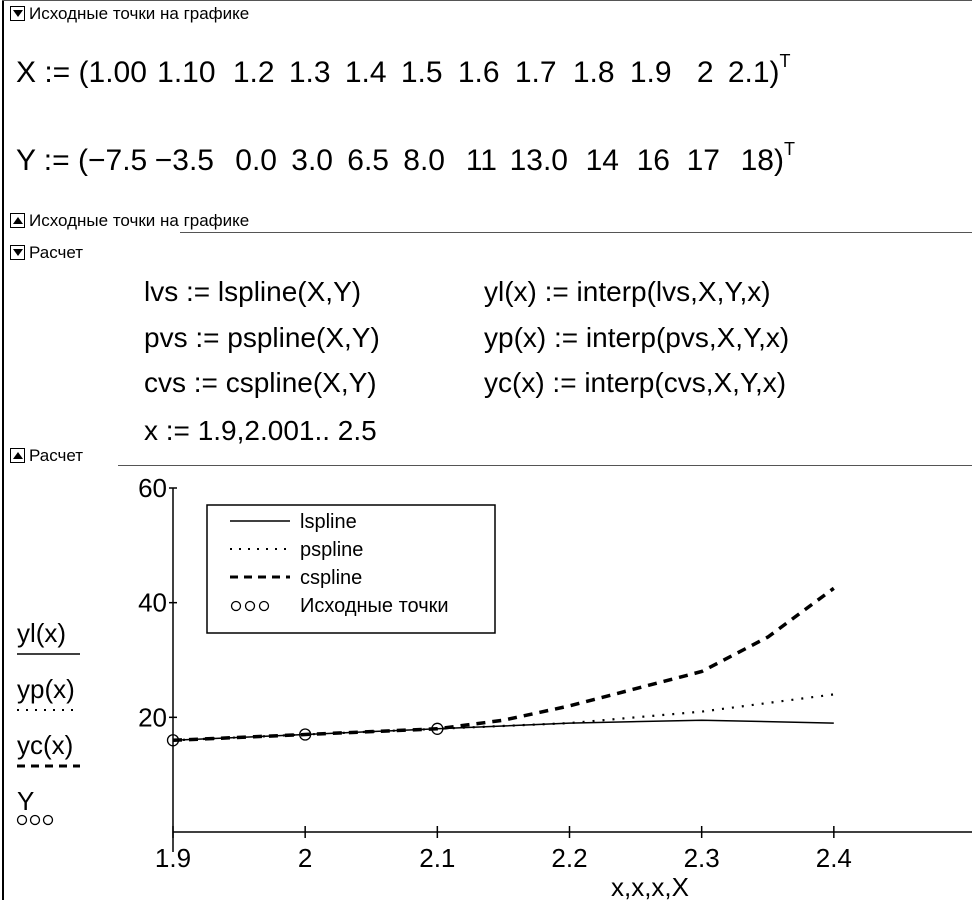 Image resolution: width=972 pixels, height=900 pixels. I want to click on formula-cvs: cvs := cspline(X,Y), so click(260, 382).